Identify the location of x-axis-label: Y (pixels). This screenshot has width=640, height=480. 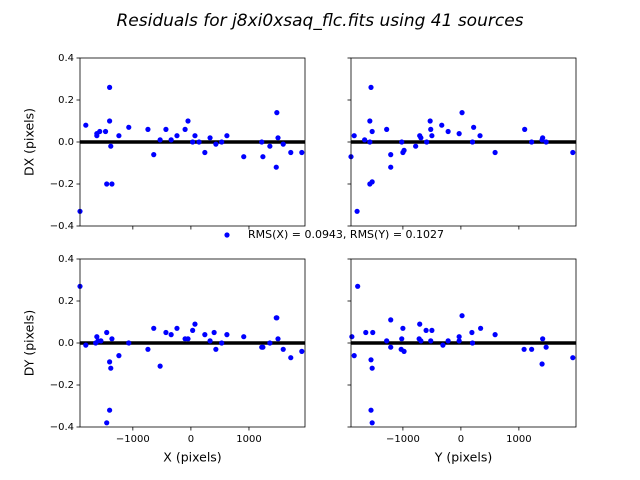
(463, 457).